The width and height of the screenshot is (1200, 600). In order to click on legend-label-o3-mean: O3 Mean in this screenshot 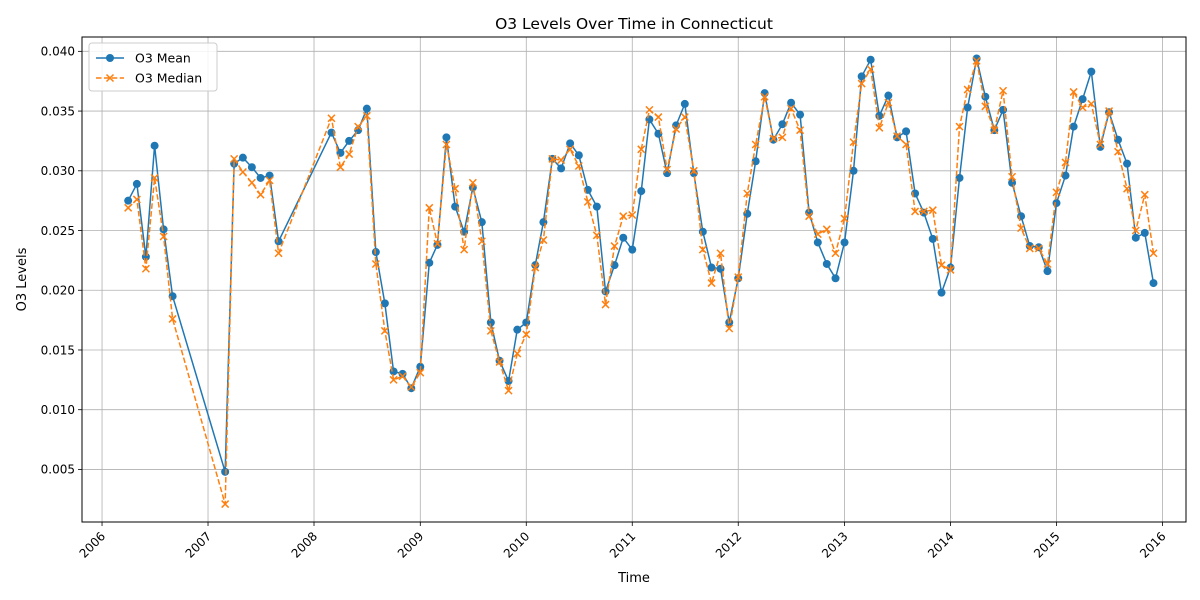, I will do `click(163, 58)`.